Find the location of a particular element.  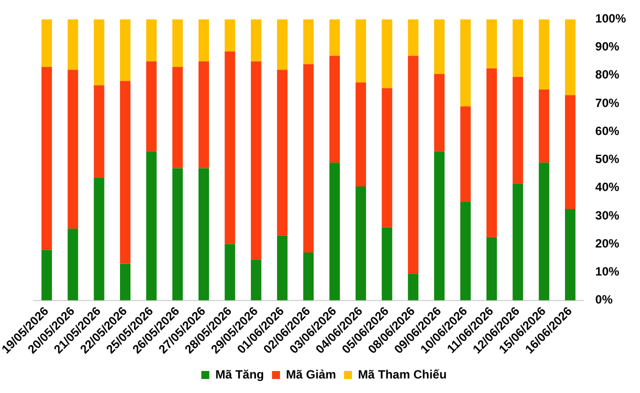

y-tick-label: 40% is located at coordinates (607, 187).